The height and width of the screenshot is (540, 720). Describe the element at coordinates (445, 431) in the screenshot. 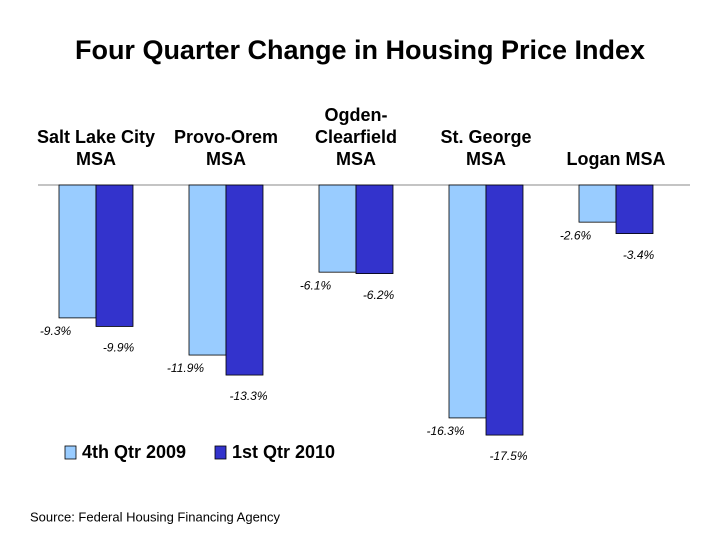

I see `data-label: -16.3%` at that location.